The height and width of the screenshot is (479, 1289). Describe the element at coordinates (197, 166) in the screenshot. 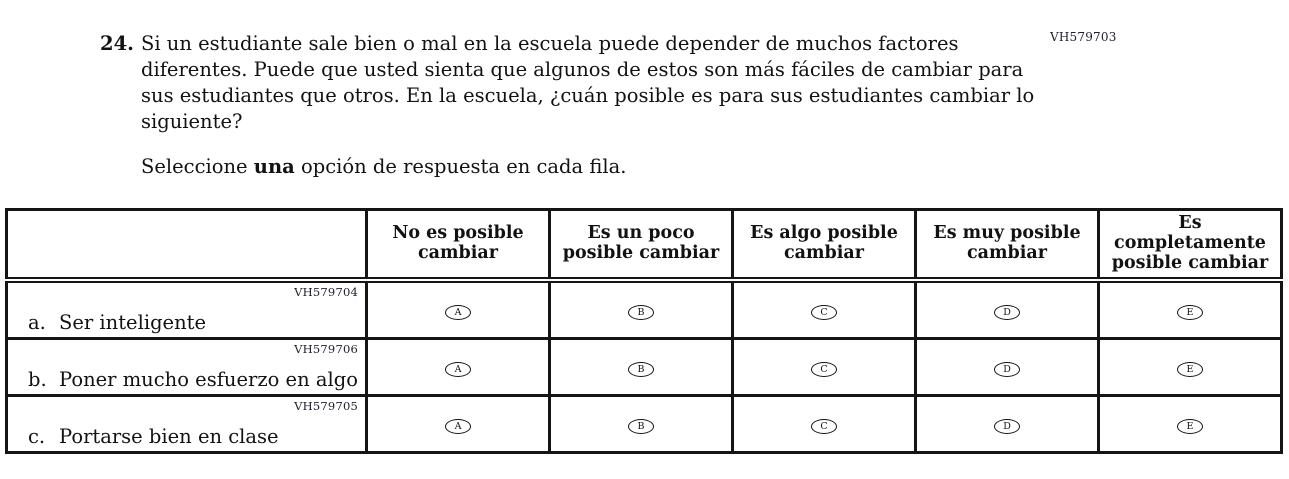

I see `instruction-prefix: Seleccione` at that location.